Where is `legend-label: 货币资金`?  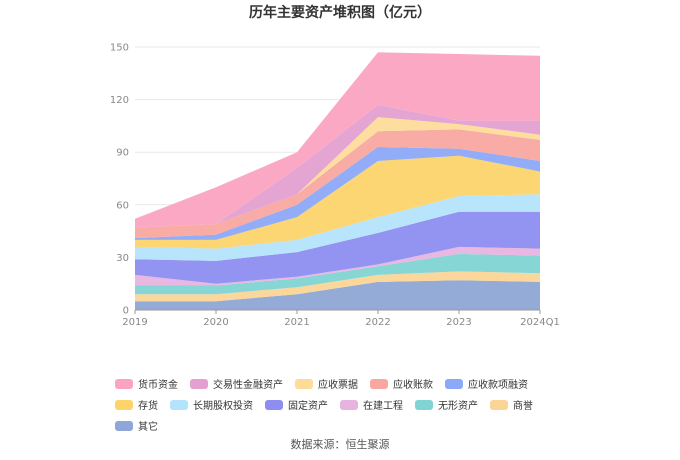
legend-label: 货币资金 is located at coordinates (158, 385).